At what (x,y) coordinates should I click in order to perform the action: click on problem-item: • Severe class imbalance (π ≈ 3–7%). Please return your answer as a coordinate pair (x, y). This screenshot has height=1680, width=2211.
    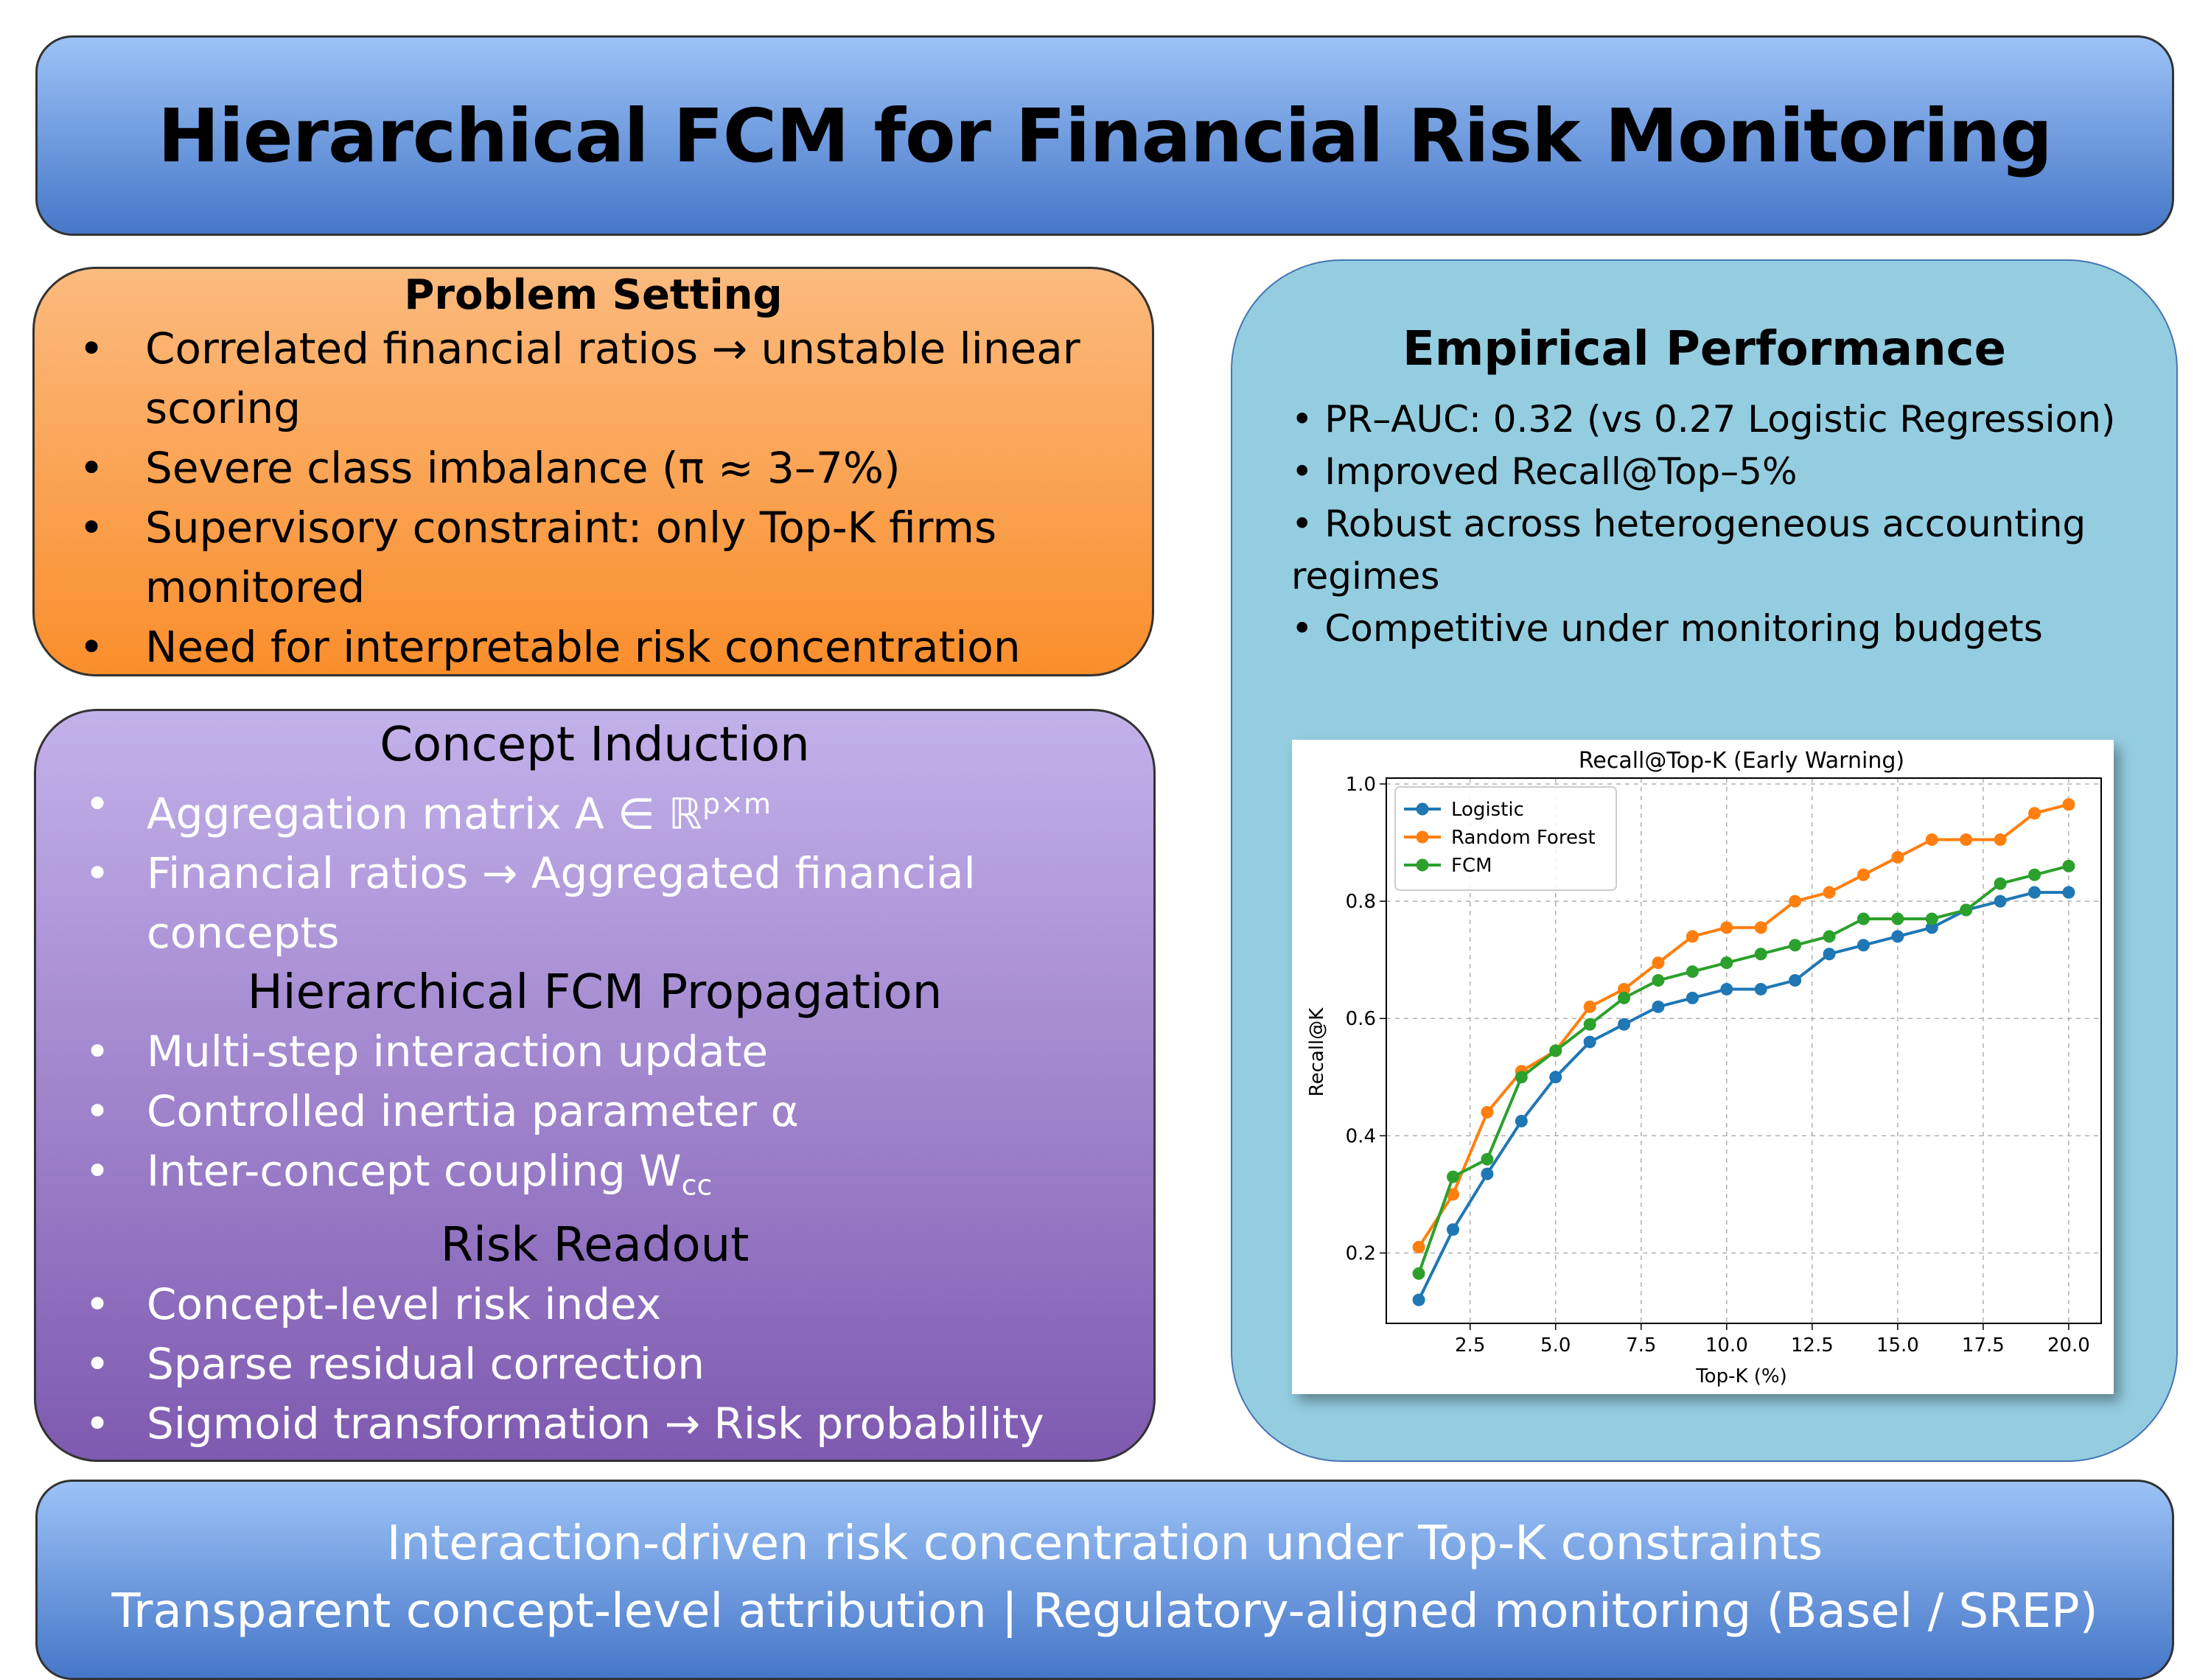
    Looking at the image, I should click on (593, 468).